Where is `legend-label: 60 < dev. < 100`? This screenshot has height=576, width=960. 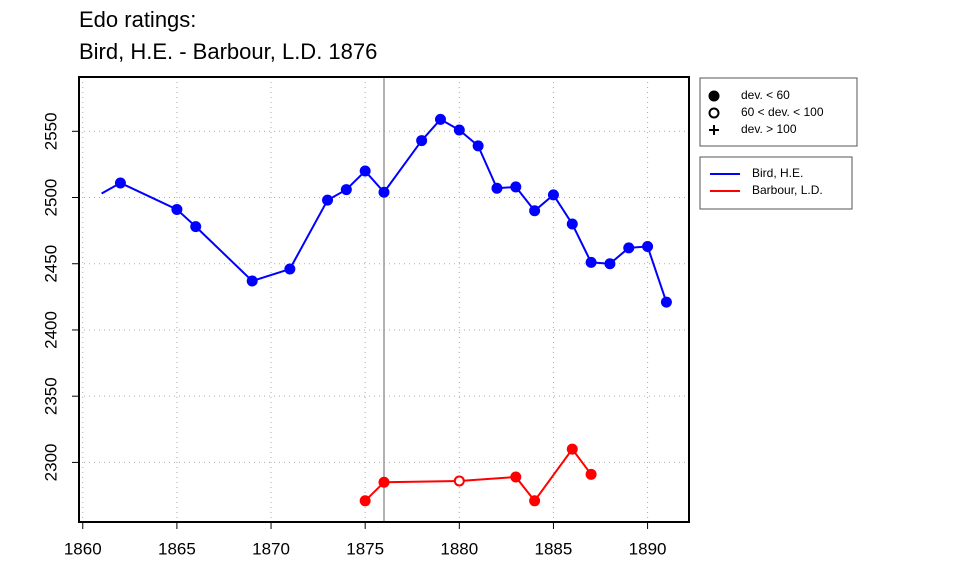 legend-label: 60 < dev. < 100 is located at coordinates (782, 112).